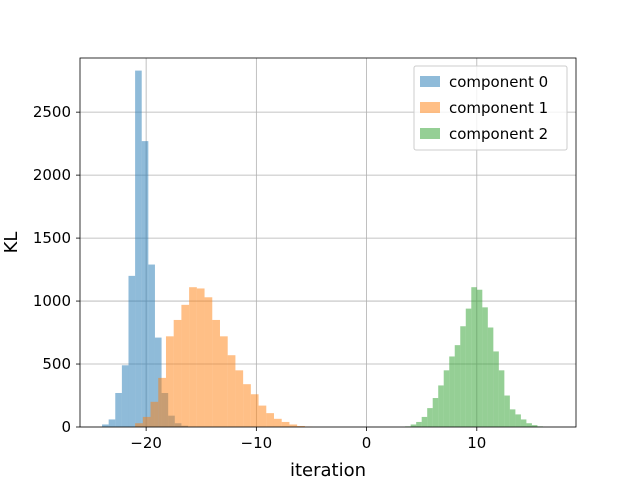 The image size is (640, 480). I want to click on series-1-bars, so click(224, 357).